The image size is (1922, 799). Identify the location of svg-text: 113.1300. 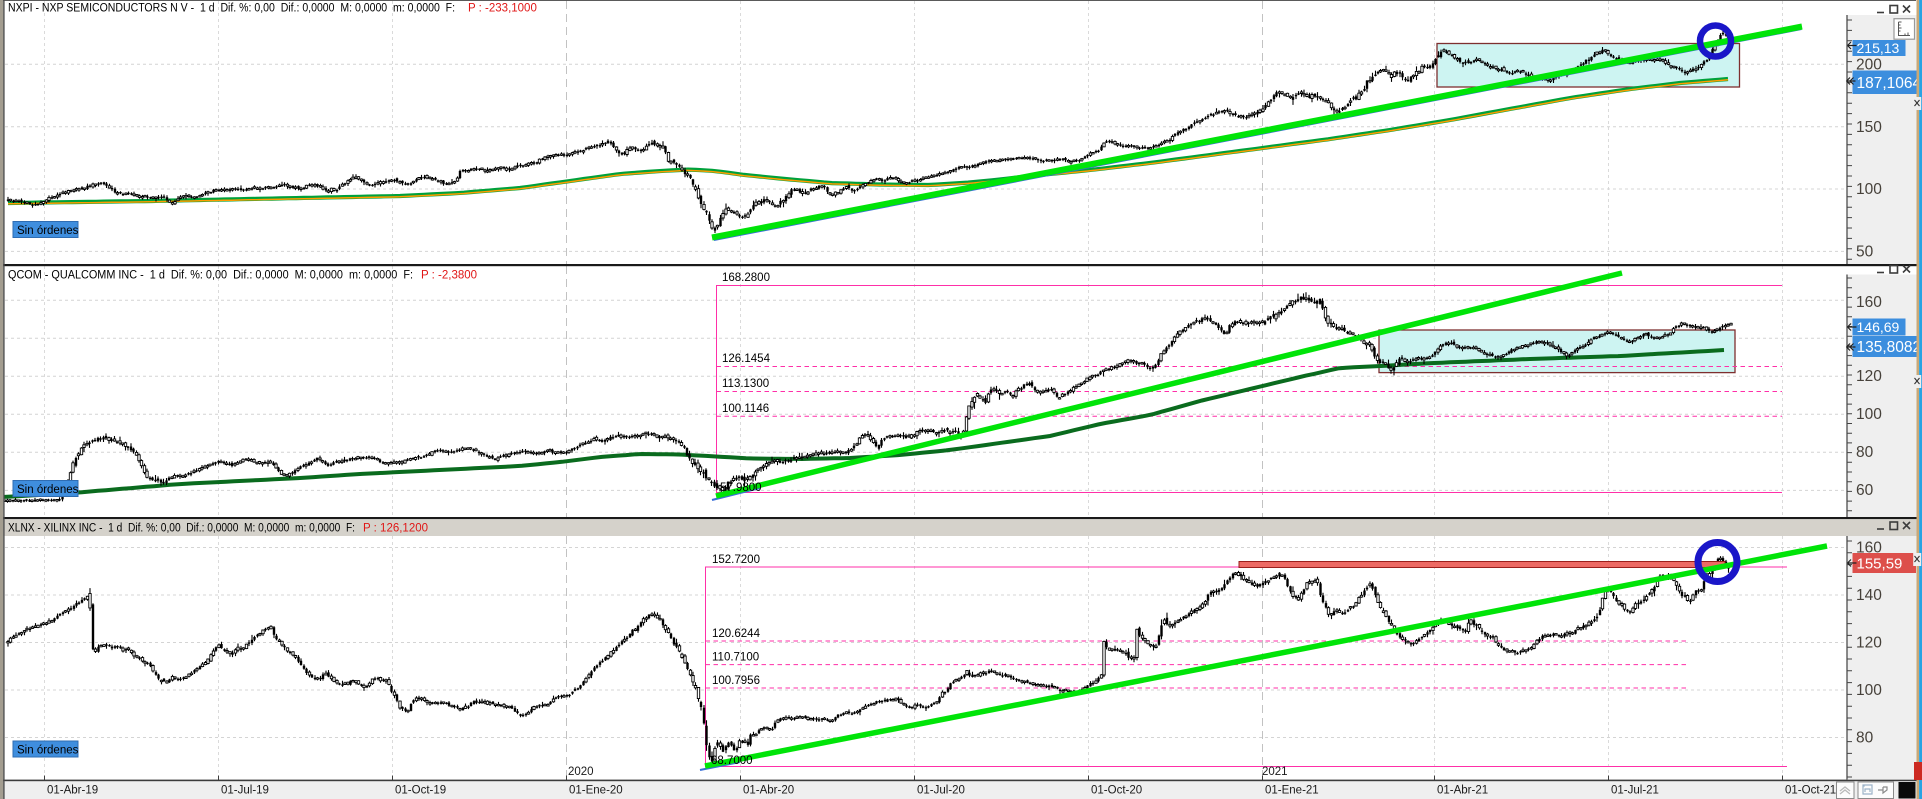
(745, 384).